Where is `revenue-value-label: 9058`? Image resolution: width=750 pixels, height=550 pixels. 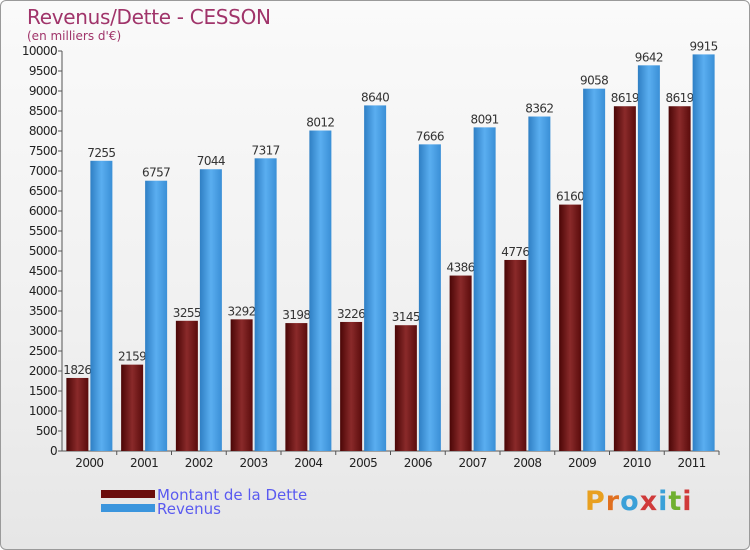
revenue-value-label: 9058 is located at coordinates (594, 81).